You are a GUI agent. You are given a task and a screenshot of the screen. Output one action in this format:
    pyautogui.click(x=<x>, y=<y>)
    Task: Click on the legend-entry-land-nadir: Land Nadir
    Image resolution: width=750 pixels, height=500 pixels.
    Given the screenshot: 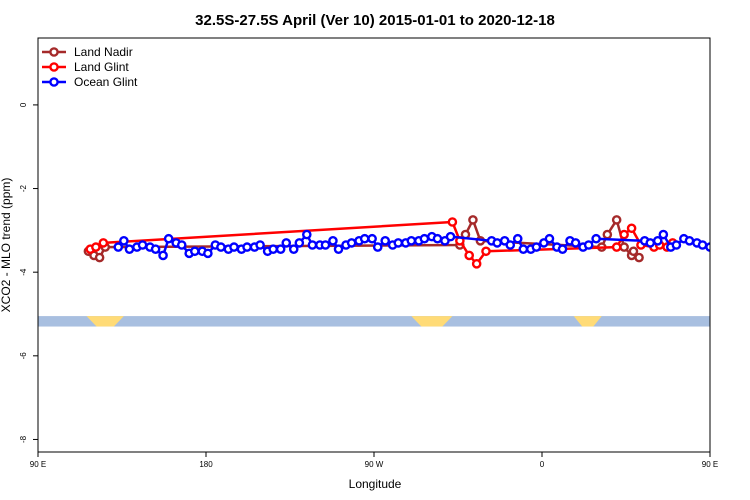 What is the action you would take?
    pyautogui.click(x=87, y=52)
    